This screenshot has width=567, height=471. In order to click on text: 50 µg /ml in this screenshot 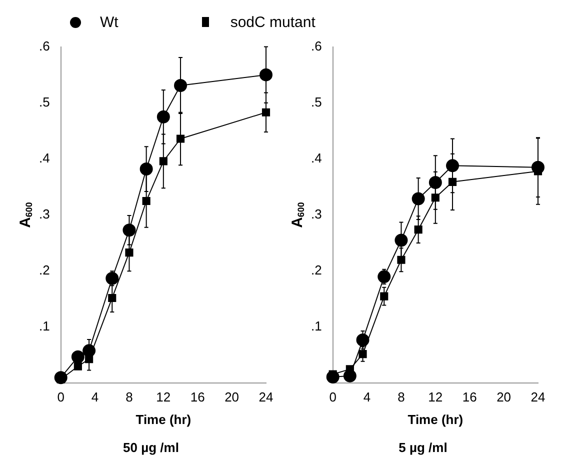, I will do `click(151, 447)`.